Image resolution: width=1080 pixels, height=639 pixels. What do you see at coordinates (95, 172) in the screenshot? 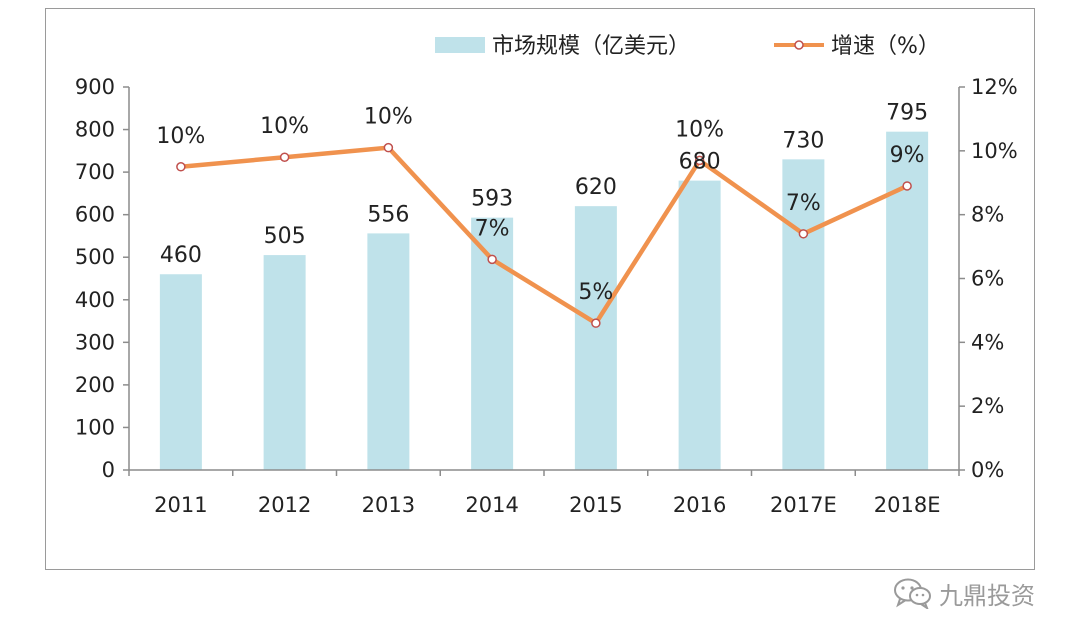
I see `left-tick-label: 700` at bounding box center [95, 172].